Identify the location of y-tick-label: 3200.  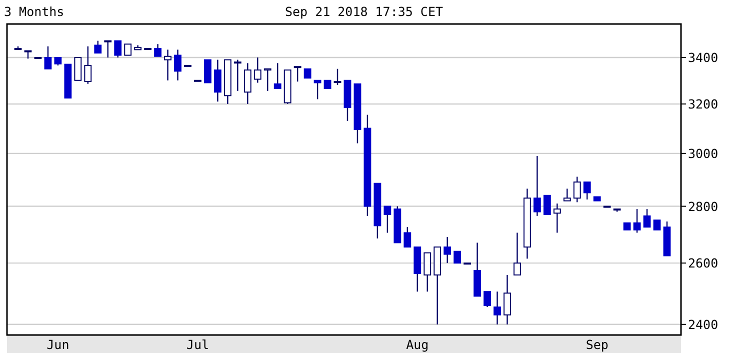
(703, 104).